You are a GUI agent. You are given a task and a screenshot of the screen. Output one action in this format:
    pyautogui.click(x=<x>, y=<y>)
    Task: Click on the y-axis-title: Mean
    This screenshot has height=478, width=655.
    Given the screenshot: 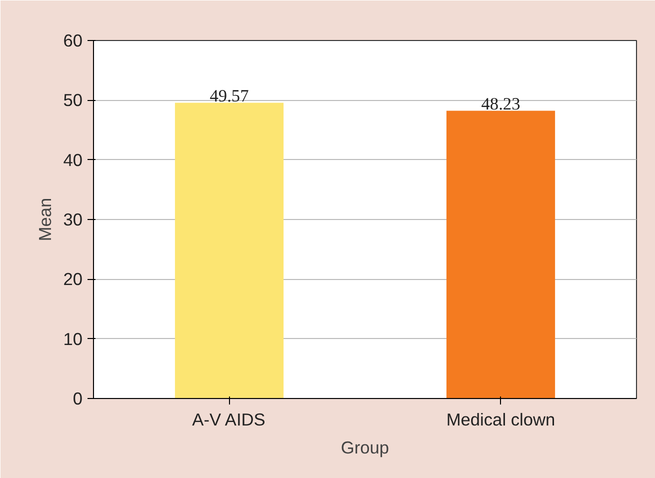 What is the action you would take?
    pyautogui.click(x=45, y=220)
    